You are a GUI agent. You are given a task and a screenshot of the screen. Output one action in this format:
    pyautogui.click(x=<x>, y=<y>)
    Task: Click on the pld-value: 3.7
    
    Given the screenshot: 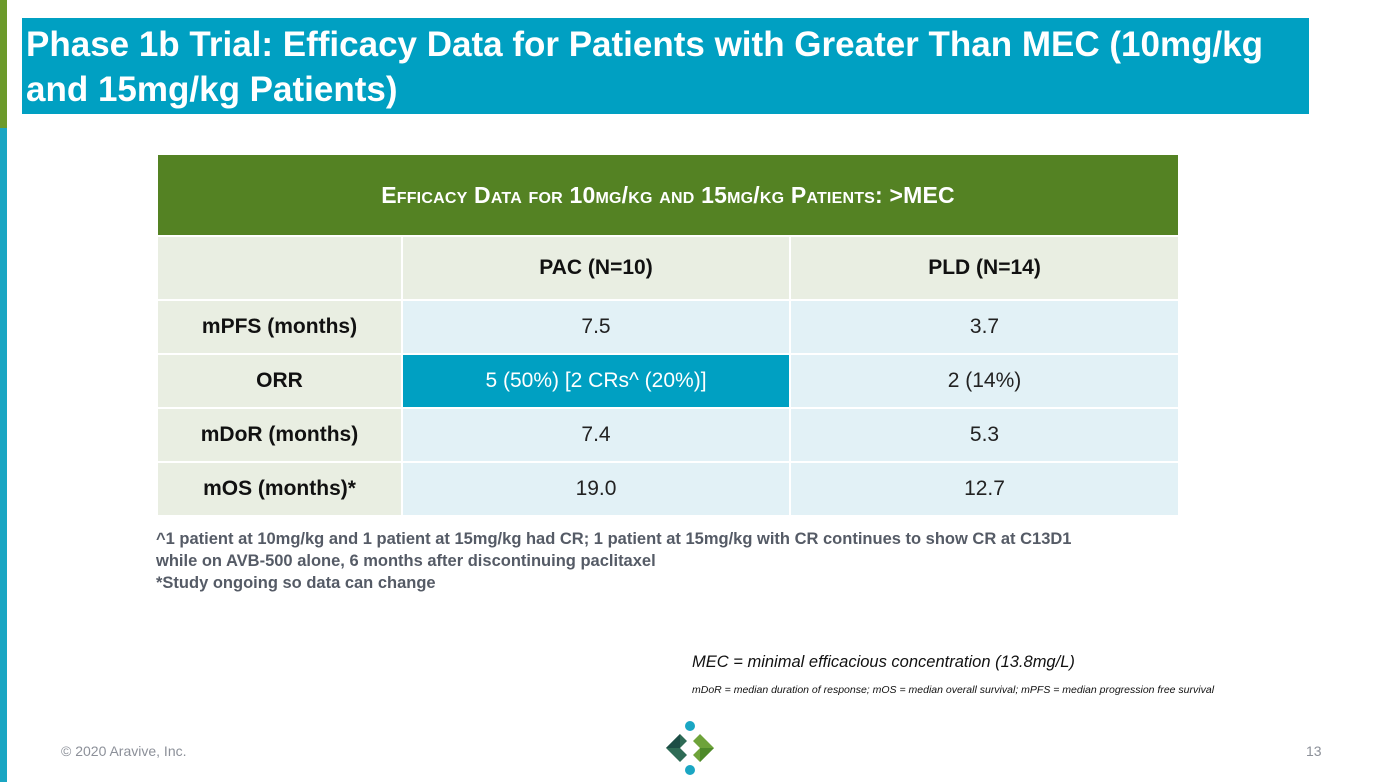 What is the action you would take?
    pyautogui.click(x=984, y=327)
    